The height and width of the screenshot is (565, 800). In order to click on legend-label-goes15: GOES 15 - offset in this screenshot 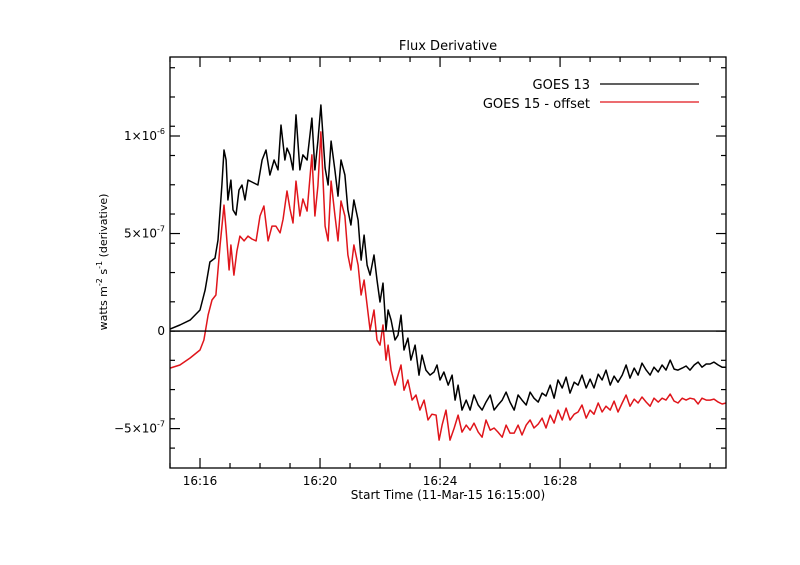, I will do `click(536, 104)`.